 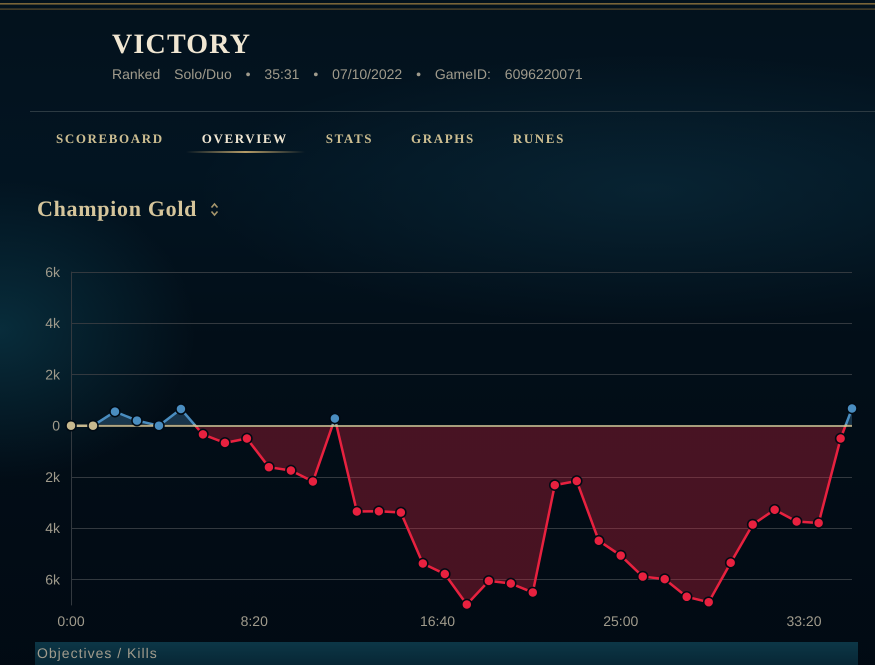 I want to click on text: Ranked Solo/Duo • 35:31 • 07/10/2022 • GameID: 6096220071, so click(x=347, y=74).